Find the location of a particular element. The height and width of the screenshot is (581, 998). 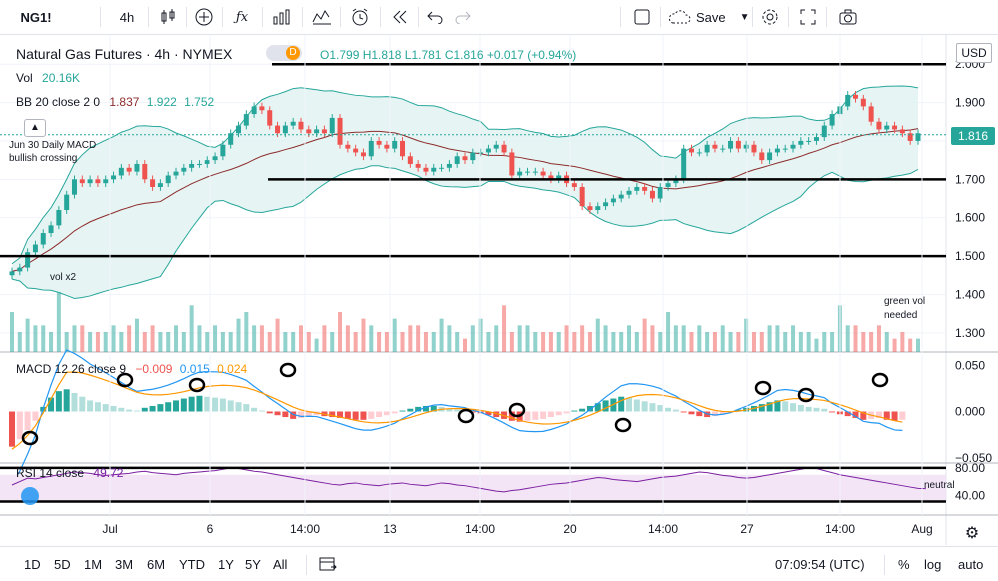

range-5d: 5D is located at coordinates (62, 564).